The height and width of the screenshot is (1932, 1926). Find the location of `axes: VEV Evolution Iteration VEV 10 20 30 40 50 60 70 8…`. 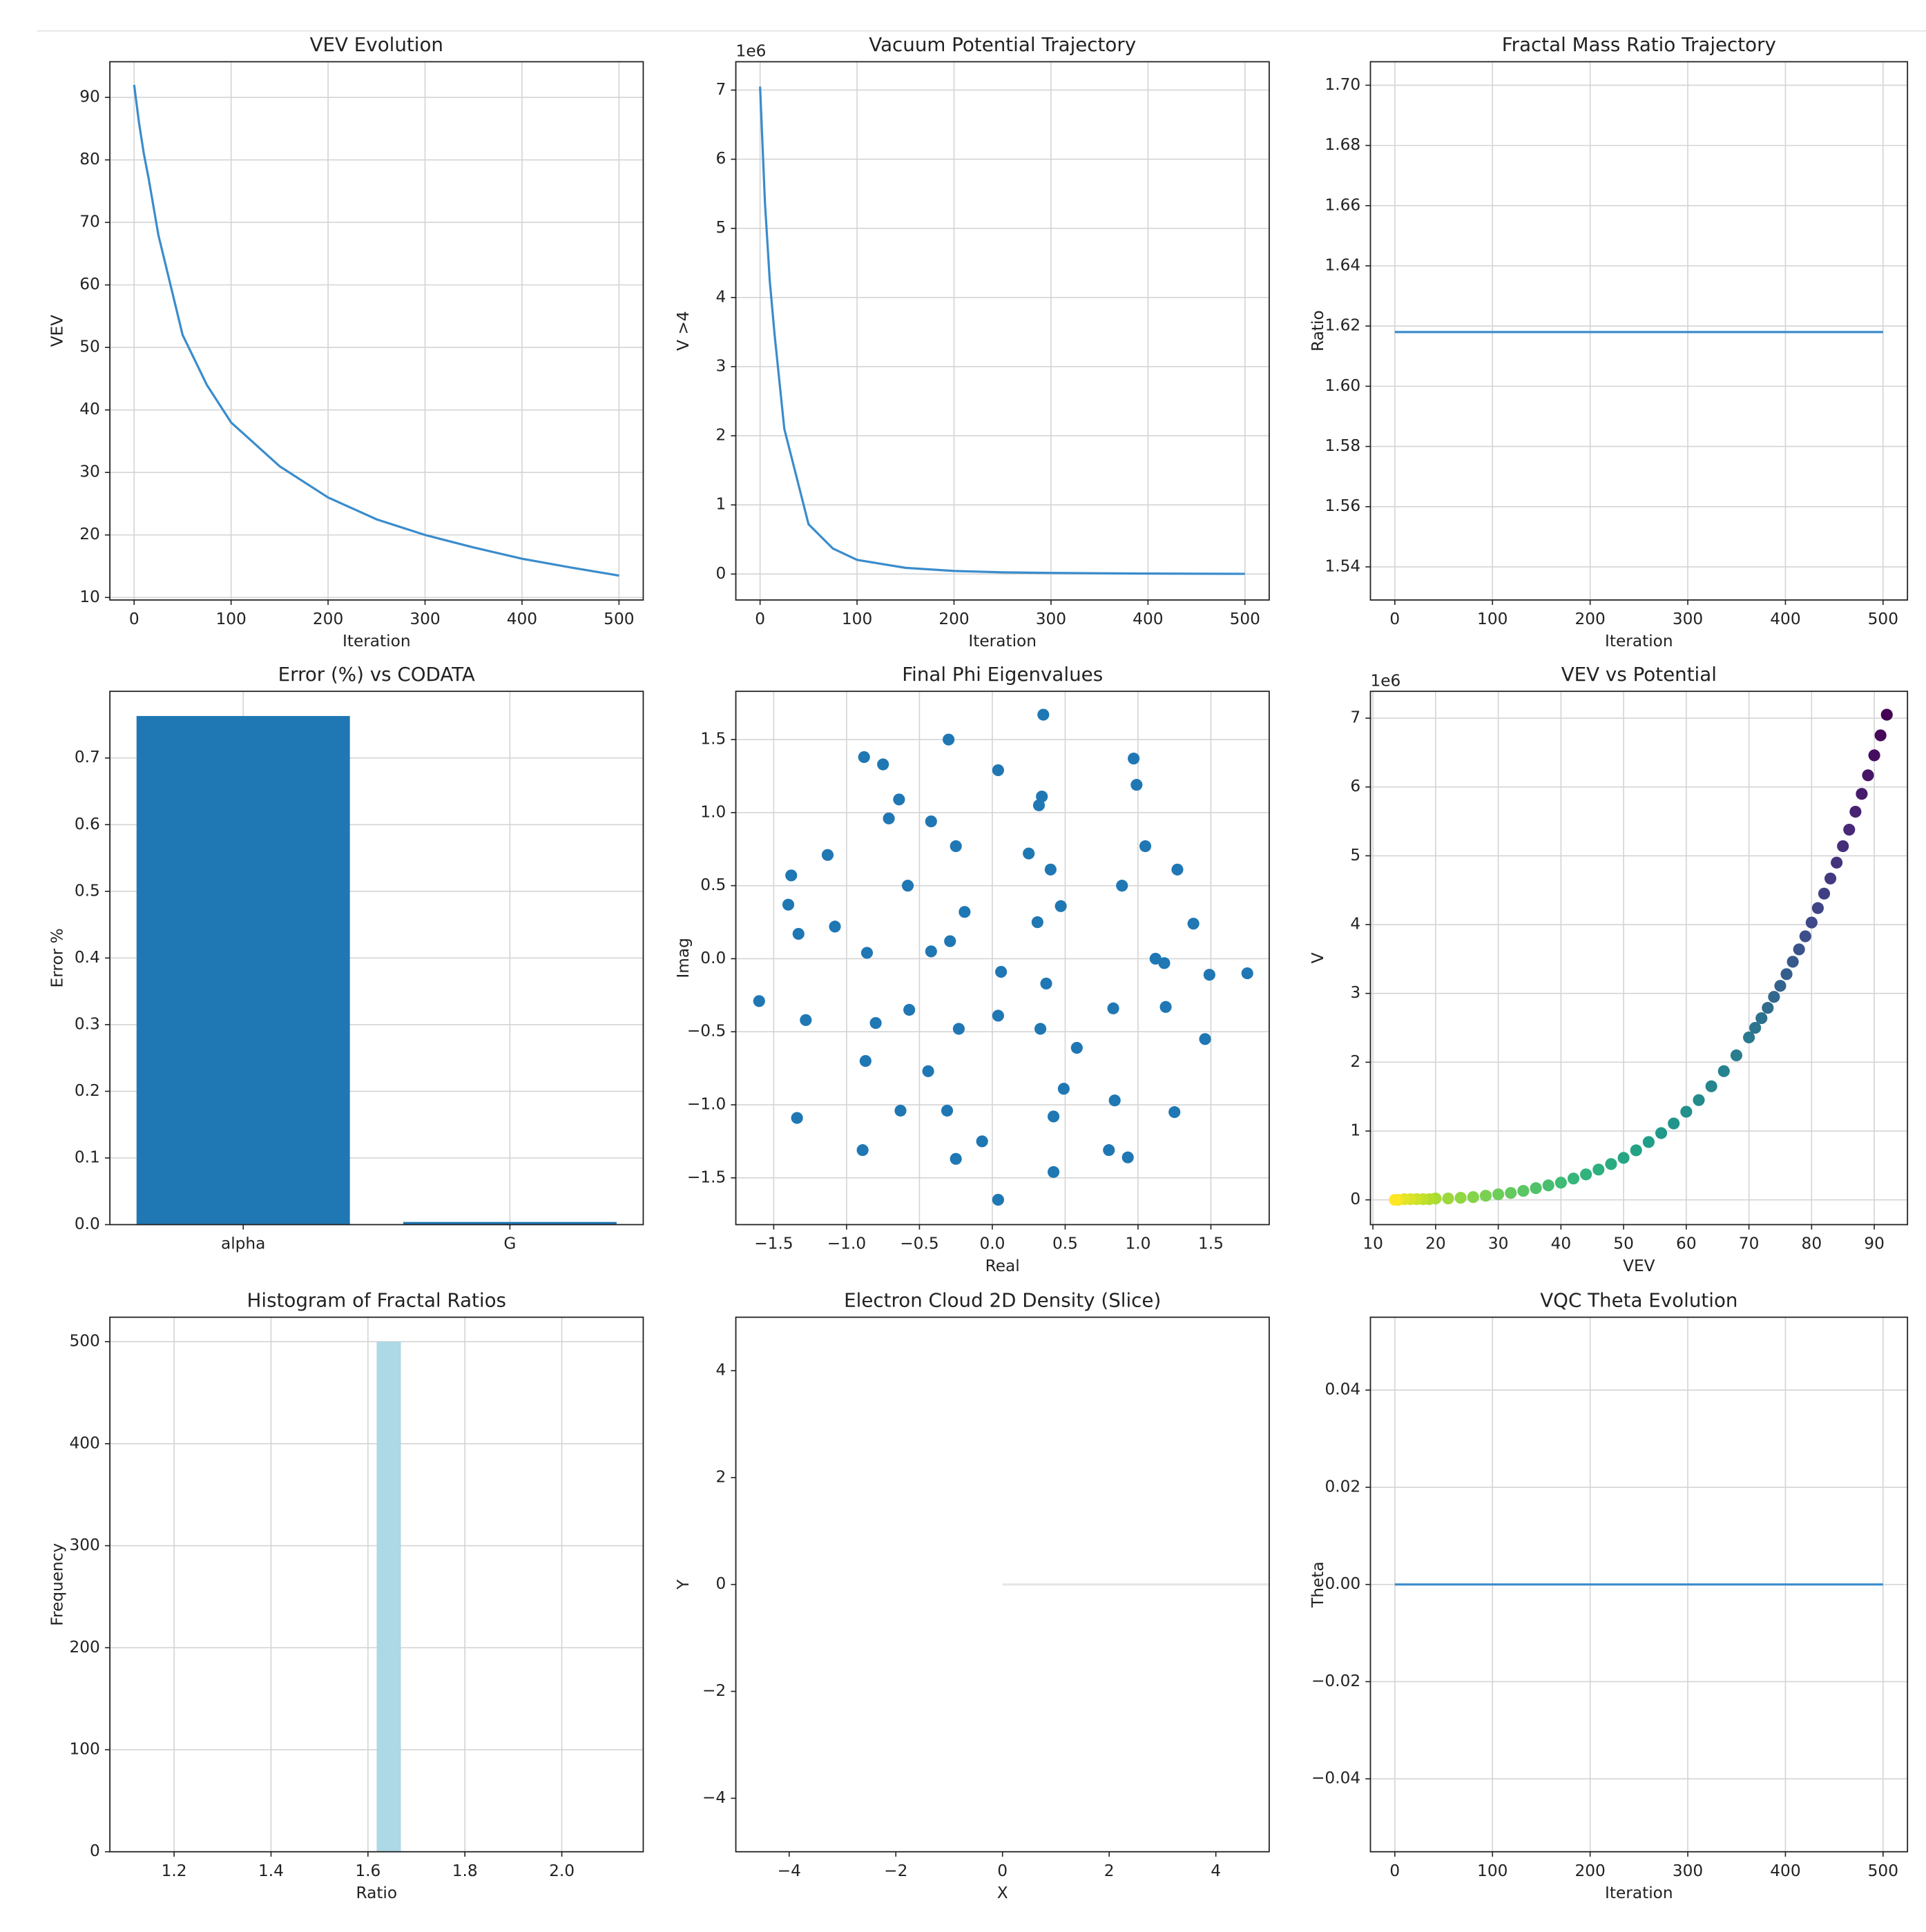

axes: VEV Evolution Iteration VEV 10 20 30 40 50 60 70 8… is located at coordinates (346, 341).